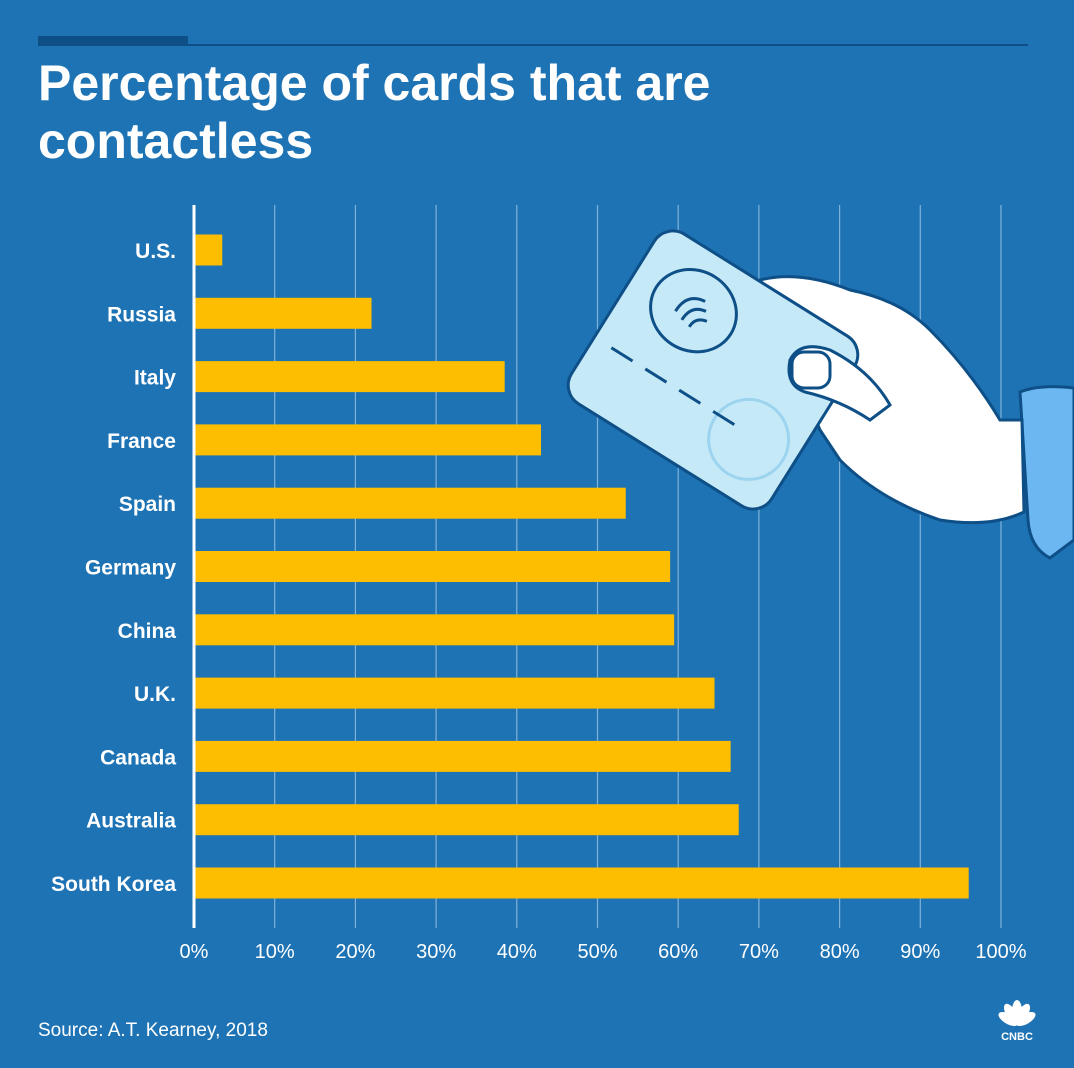  What do you see at coordinates (678, 952) in the screenshot?
I see `x-tick-label: 60%` at bounding box center [678, 952].